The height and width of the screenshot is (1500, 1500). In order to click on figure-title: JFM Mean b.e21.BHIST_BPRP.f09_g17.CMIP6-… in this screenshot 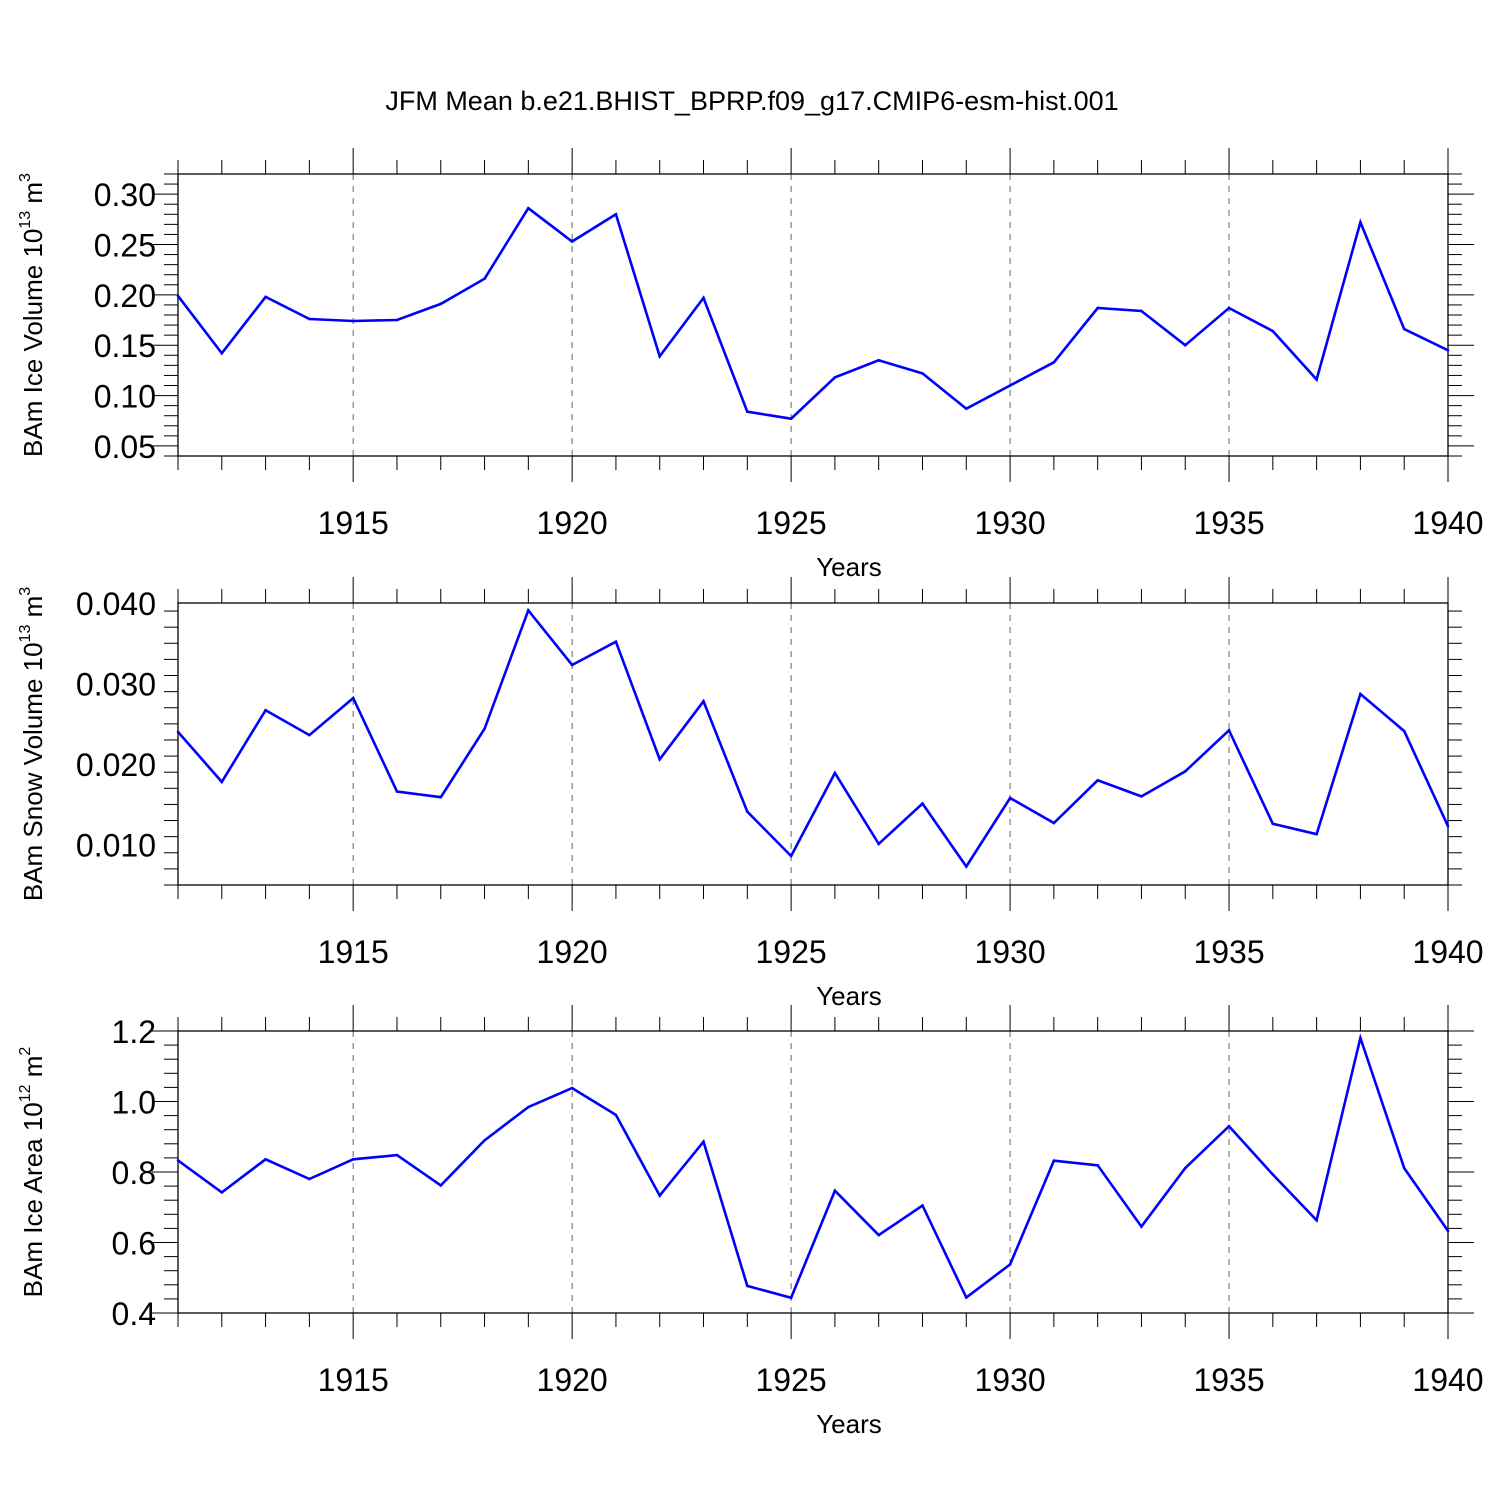, I will do `click(751, 101)`.